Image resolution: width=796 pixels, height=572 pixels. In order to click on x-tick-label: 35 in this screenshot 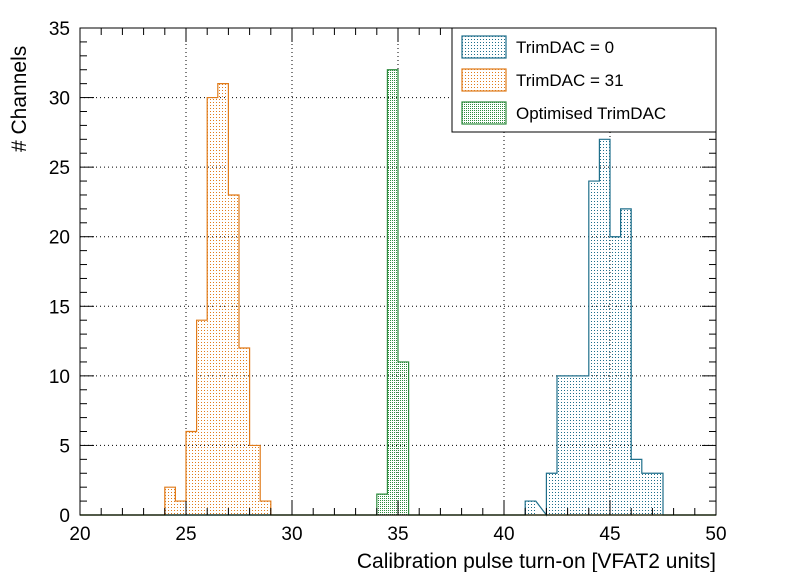, I will do `click(397, 534)`.